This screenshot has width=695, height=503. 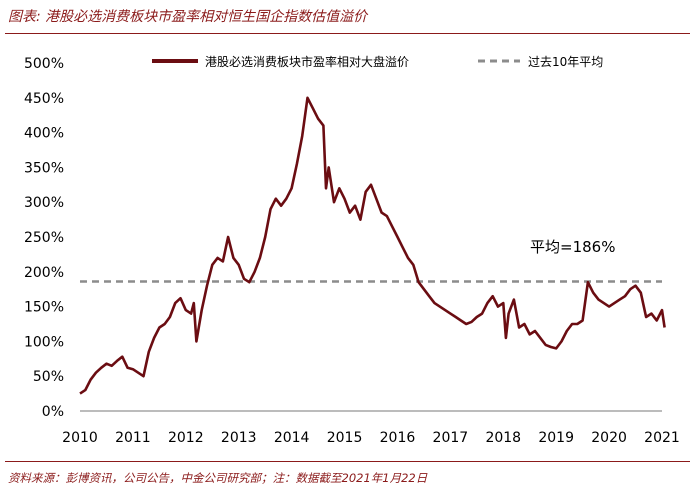 What do you see at coordinates (556, 438) in the screenshot?
I see `x-tick-label: 2019` at bounding box center [556, 438].